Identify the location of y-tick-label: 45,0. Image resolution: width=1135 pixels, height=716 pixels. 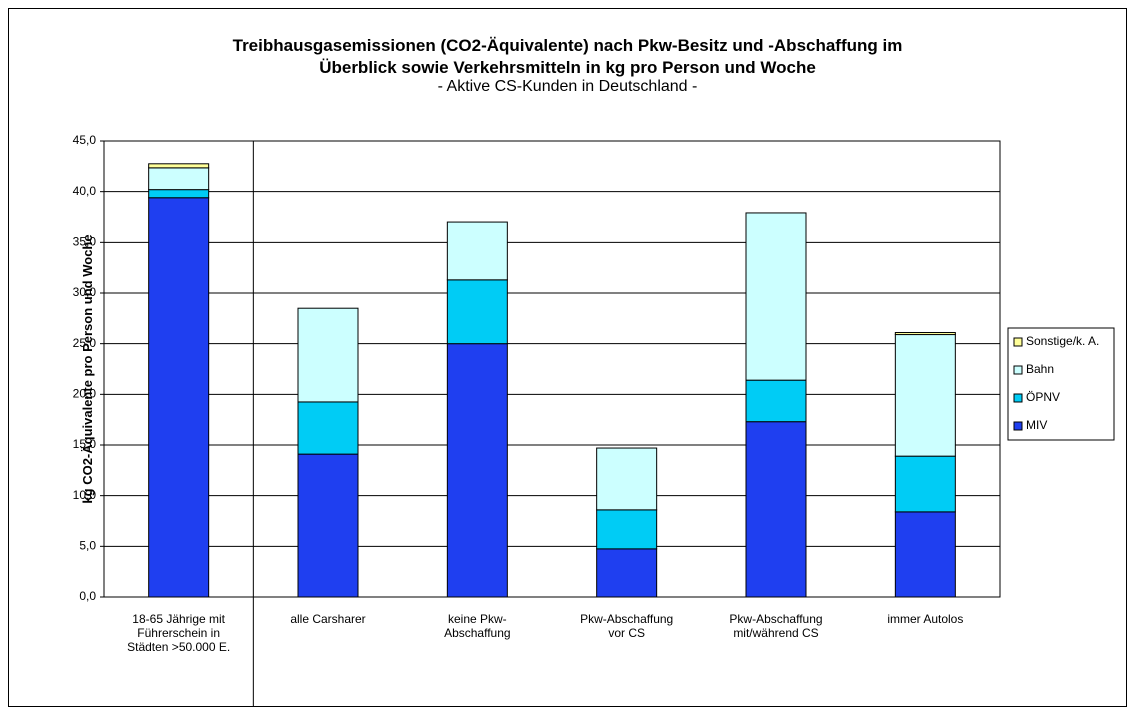
(85, 140).